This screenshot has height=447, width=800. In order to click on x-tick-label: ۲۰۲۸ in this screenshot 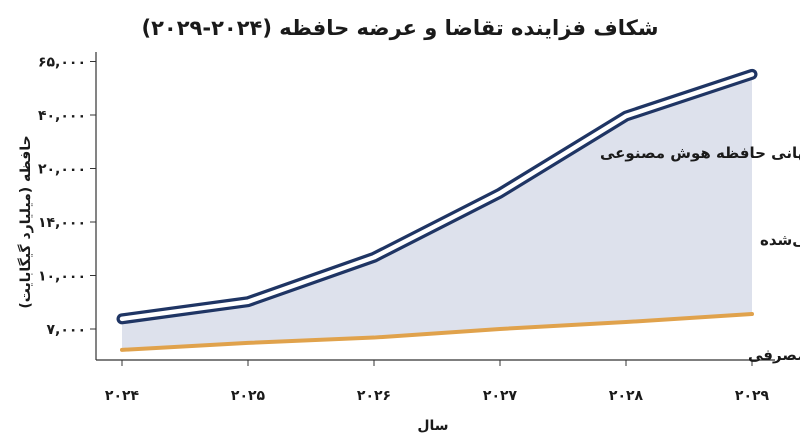, I will do `click(626, 396)`.